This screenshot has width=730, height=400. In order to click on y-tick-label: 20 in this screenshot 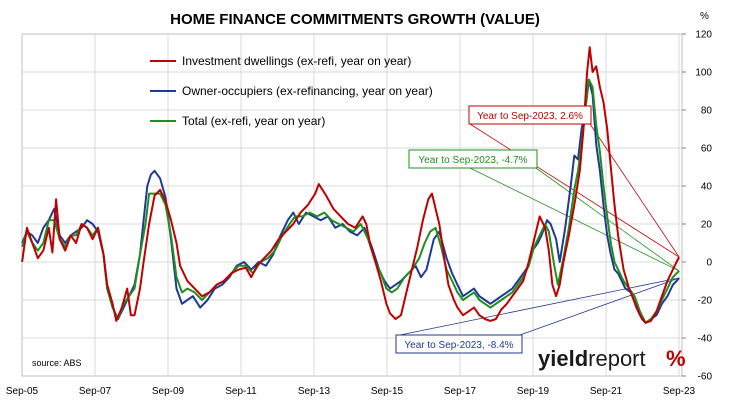, I will do `click(707, 225)`.